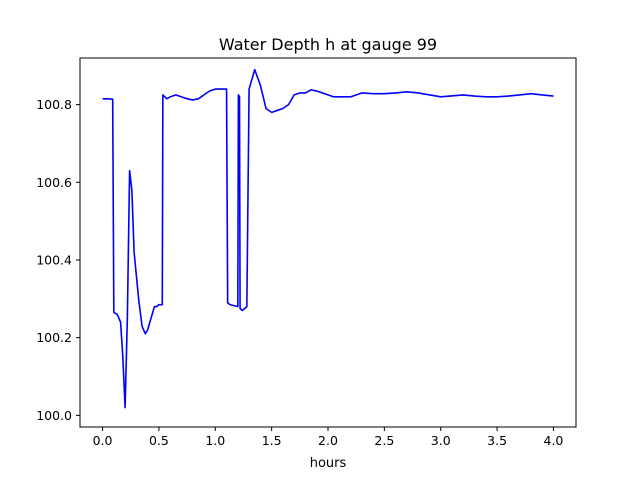 The height and width of the screenshot is (480, 640). What do you see at coordinates (54, 104) in the screenshot?
I see `y-tick-label: 100.8` at bounding box center [54, 104].